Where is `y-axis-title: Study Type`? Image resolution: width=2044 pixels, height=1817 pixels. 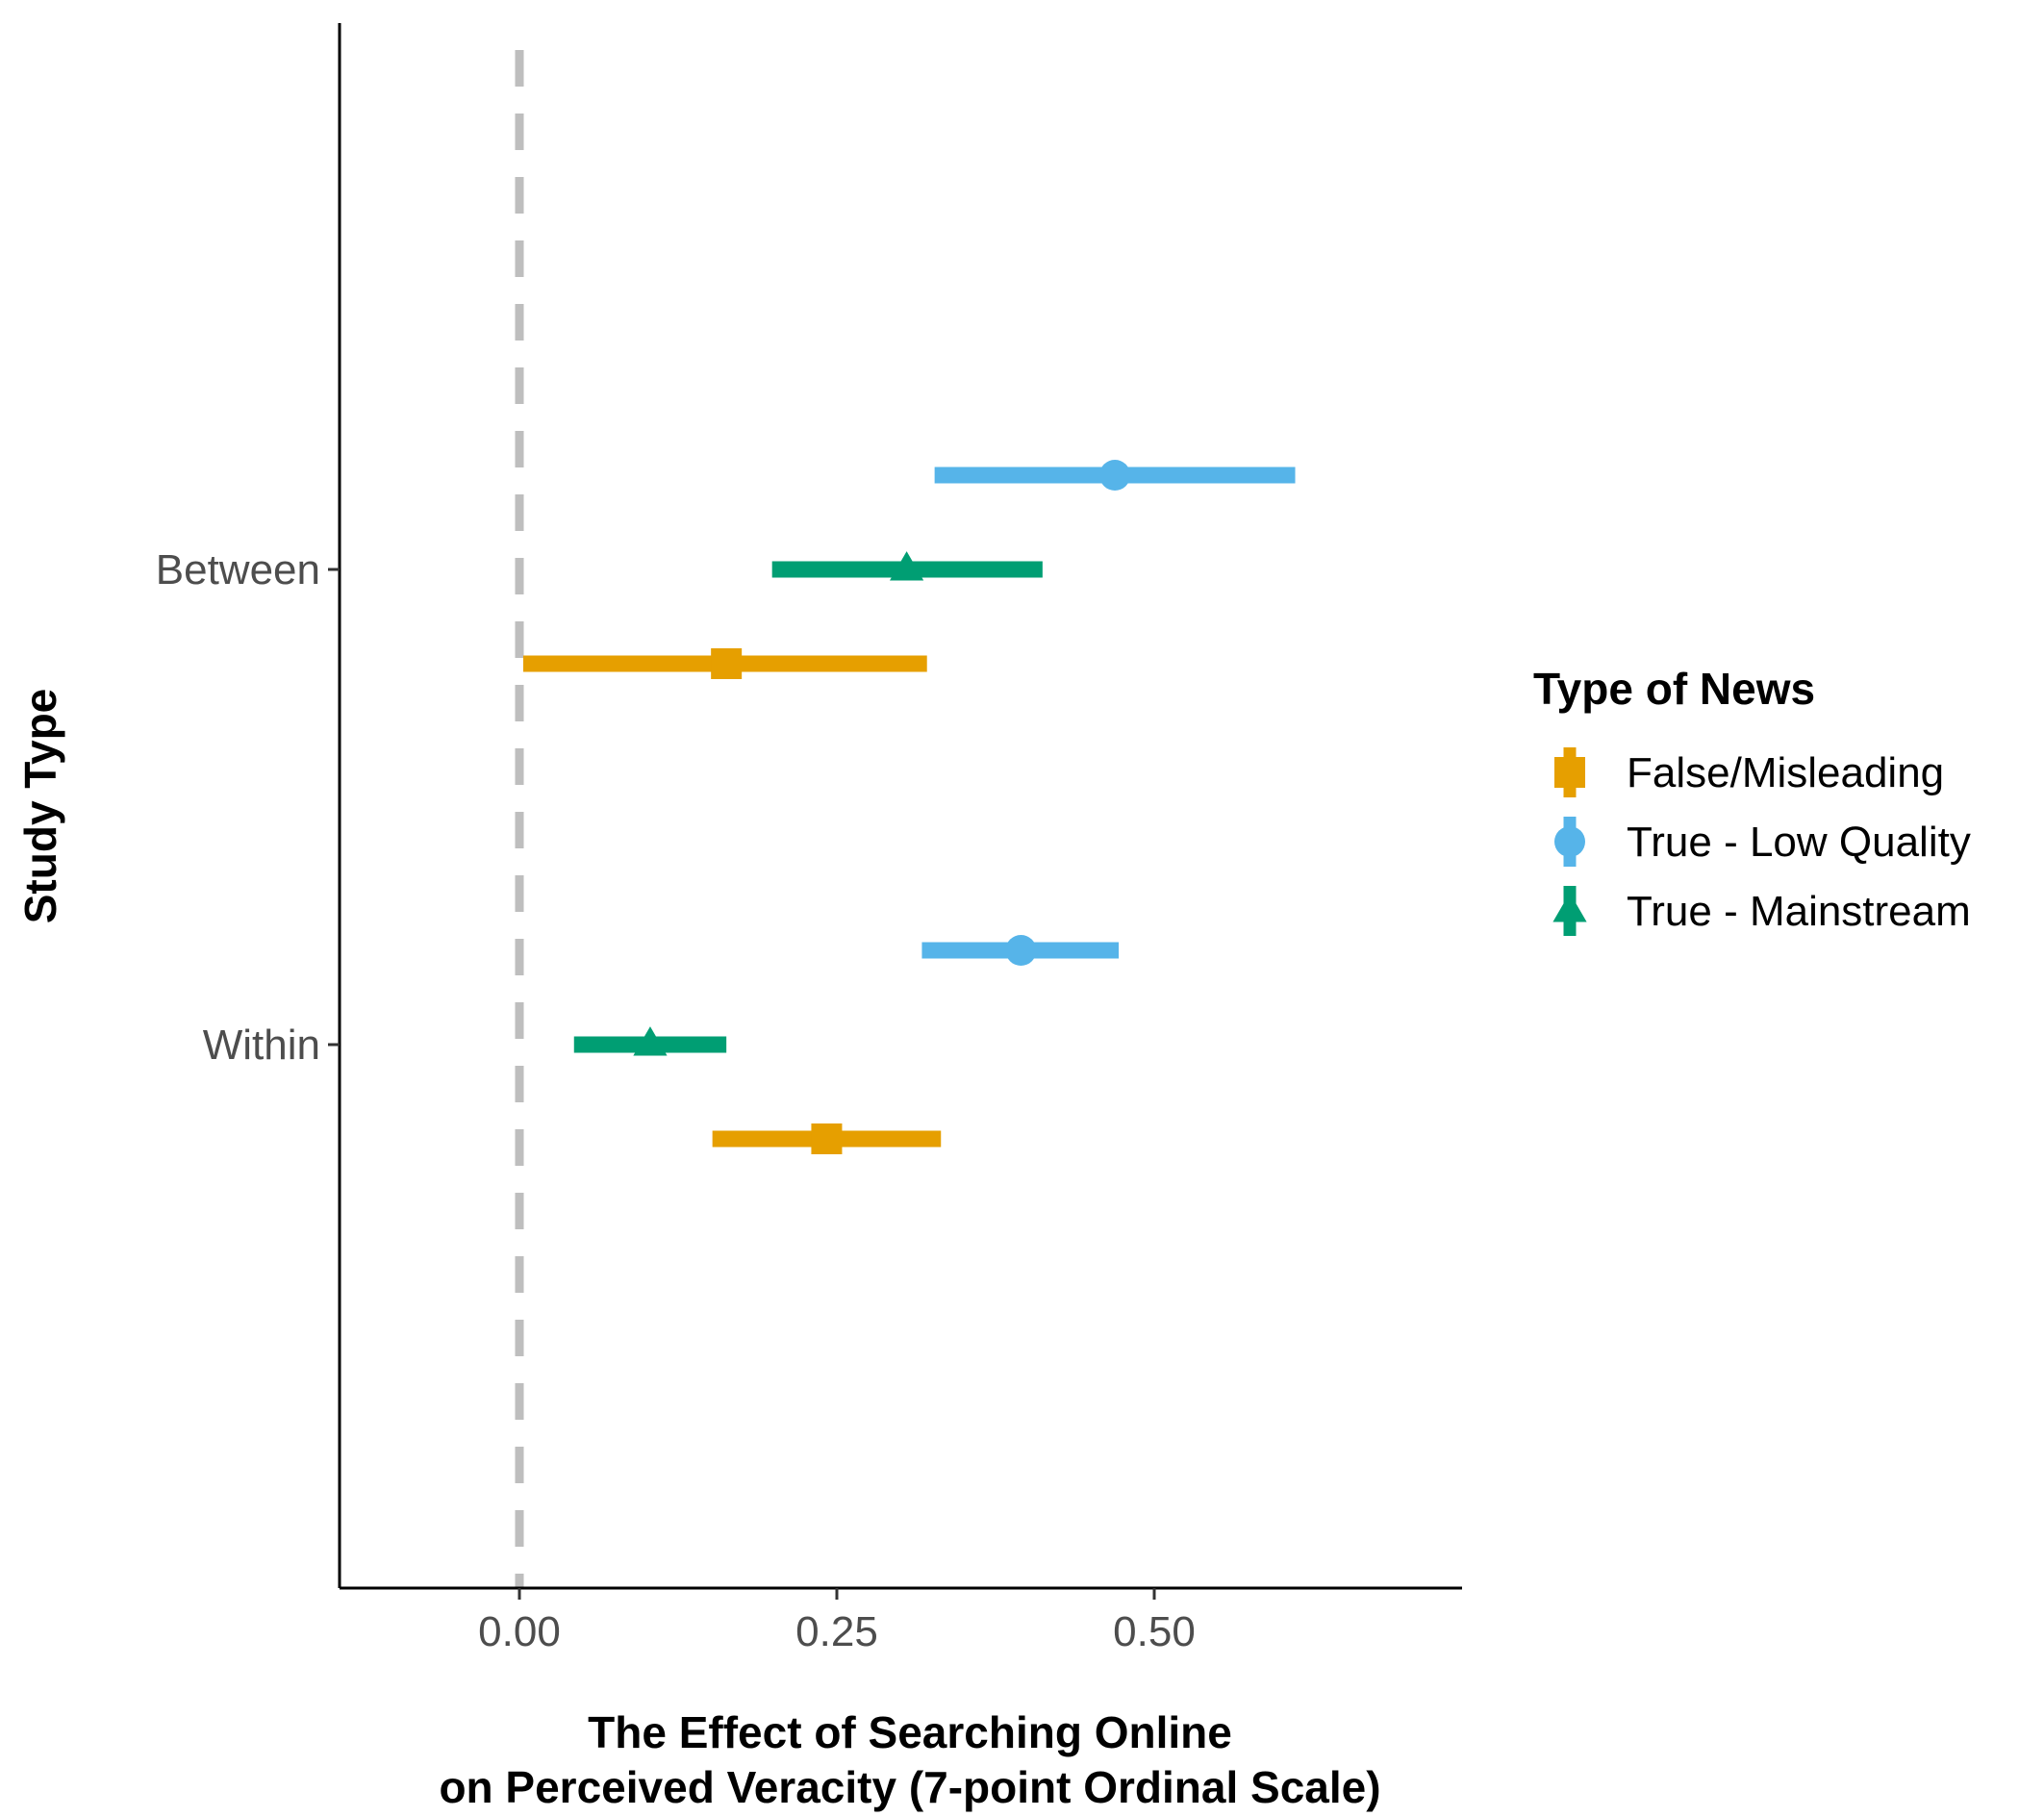 y-axis-title: Study Type is located at coordinates (40, 806).